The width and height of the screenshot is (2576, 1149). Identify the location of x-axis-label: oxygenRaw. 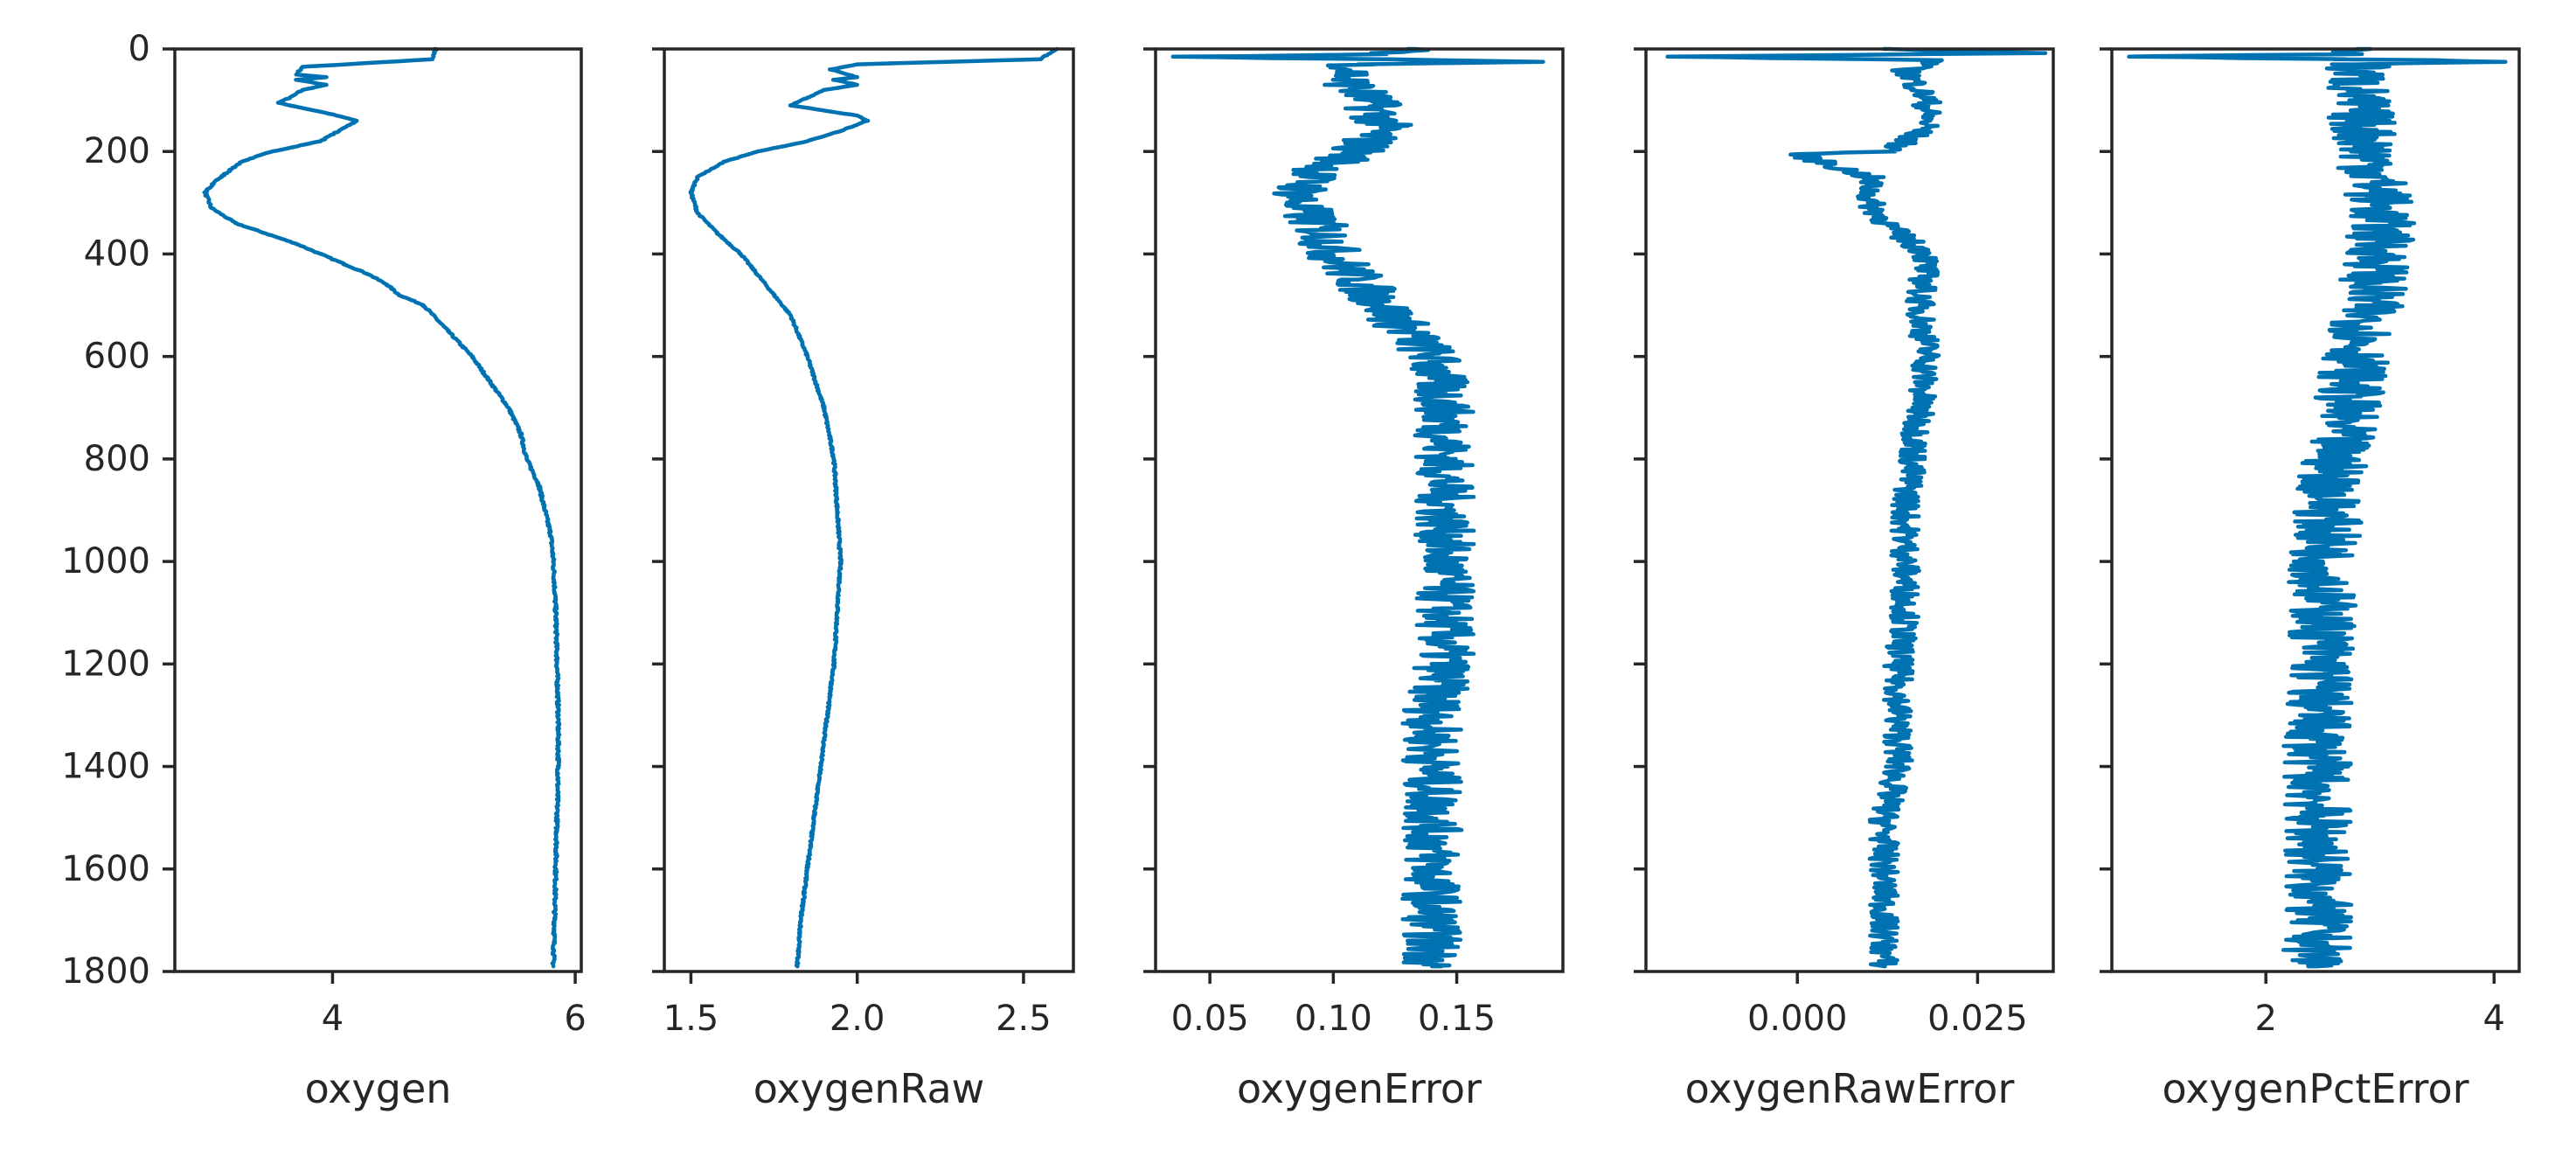
(869, 1088).